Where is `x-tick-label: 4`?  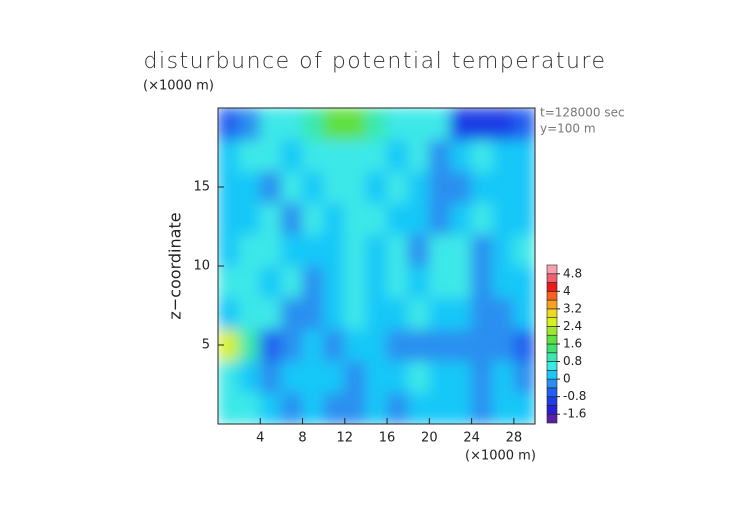 x-tick-label: 4 is located at coordinates (260, 438).